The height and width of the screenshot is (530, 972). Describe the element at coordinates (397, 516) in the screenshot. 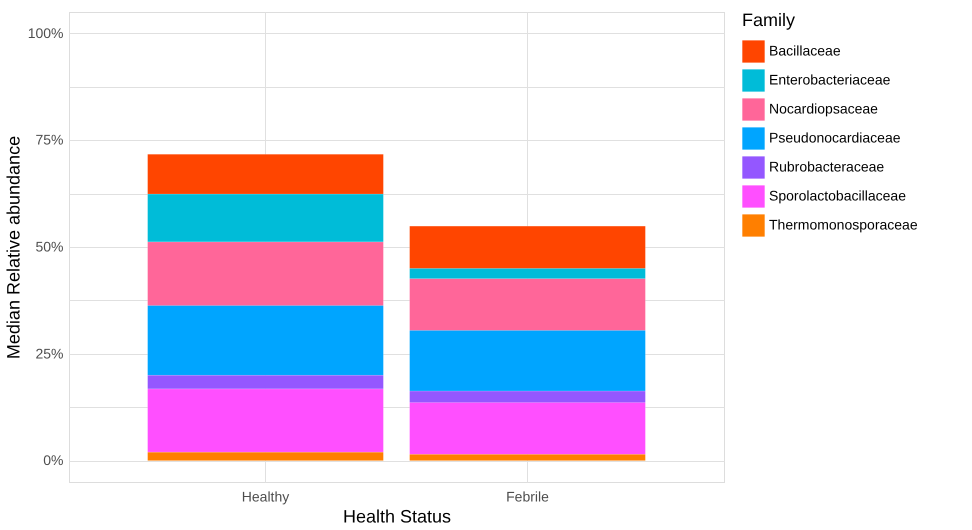

I see `x-axis-title: Health Status` at that location.